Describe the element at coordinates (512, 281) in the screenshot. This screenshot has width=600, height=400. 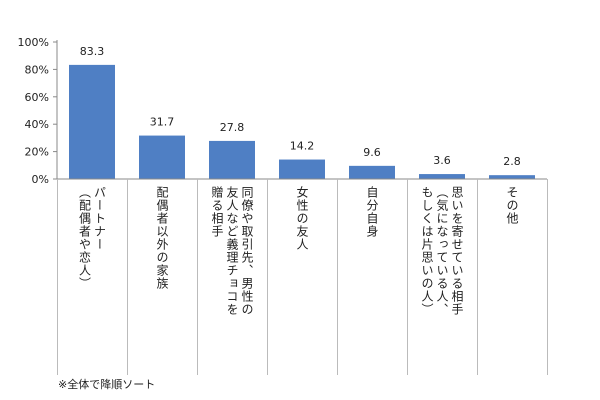
I see `category-label: その他` at that location.